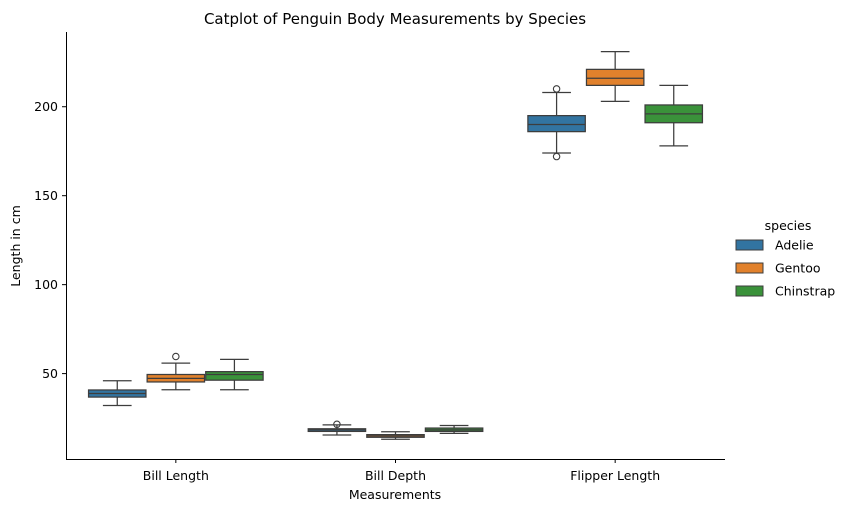 This screenshot has width=854, height=512. What do you see at coordinates (50, 240) in the screenshot?
I see `y-ticks: 50 100 150 200` at bounding box center [50, 240].